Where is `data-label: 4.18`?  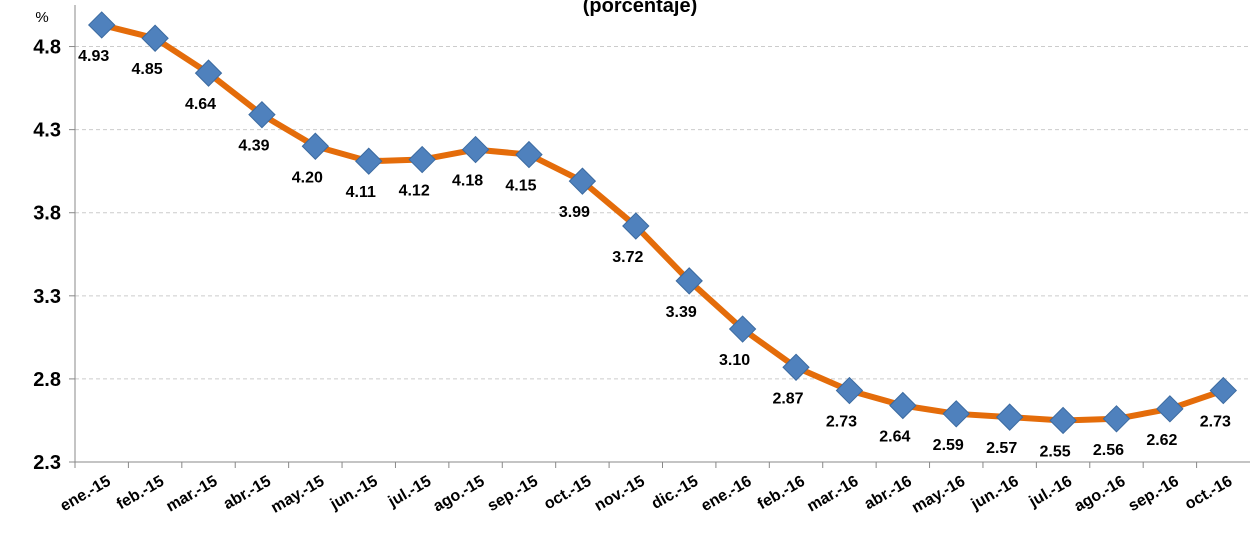
data-label: 4.18 is located at coordinates (467, 181).